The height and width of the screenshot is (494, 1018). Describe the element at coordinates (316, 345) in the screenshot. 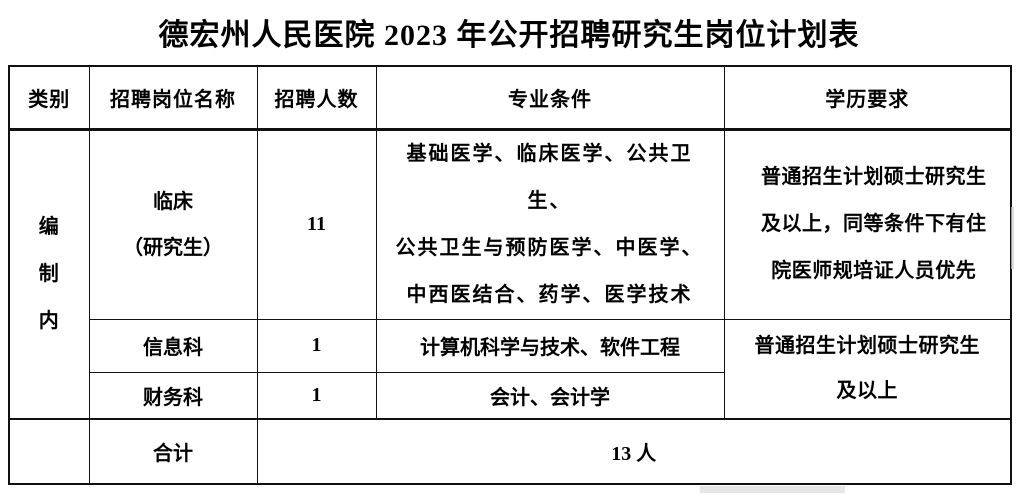

I see `cell-count-info: 1` at that location.